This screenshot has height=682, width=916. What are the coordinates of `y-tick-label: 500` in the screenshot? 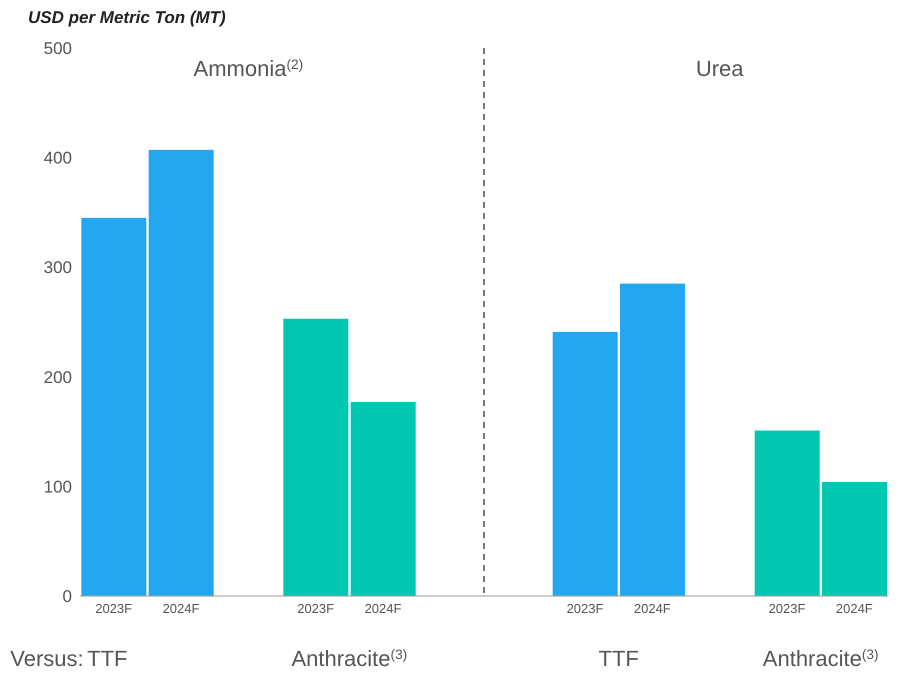 It's located at (58, 48).